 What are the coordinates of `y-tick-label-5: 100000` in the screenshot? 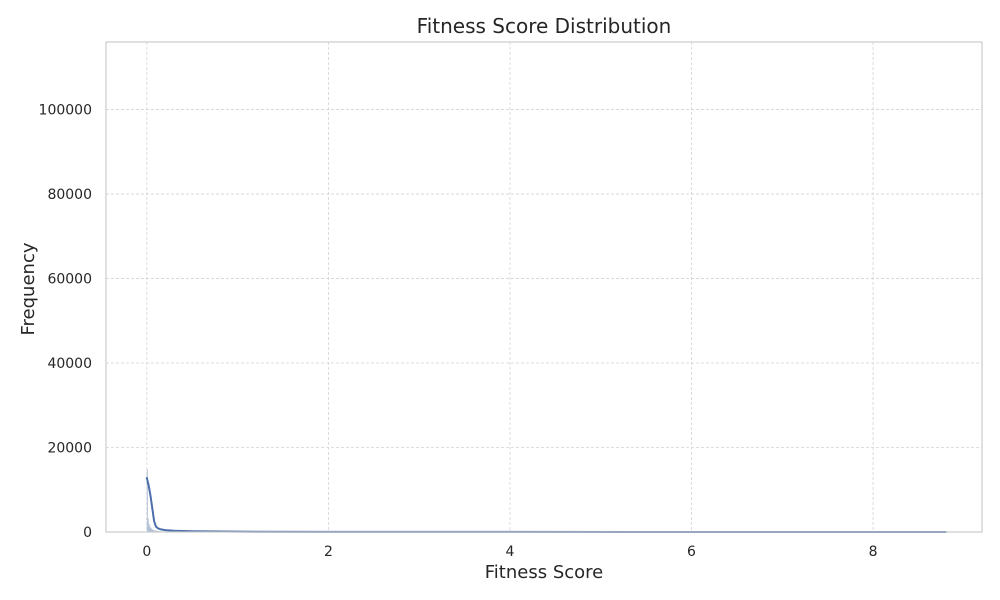 It's located at (65, 111).